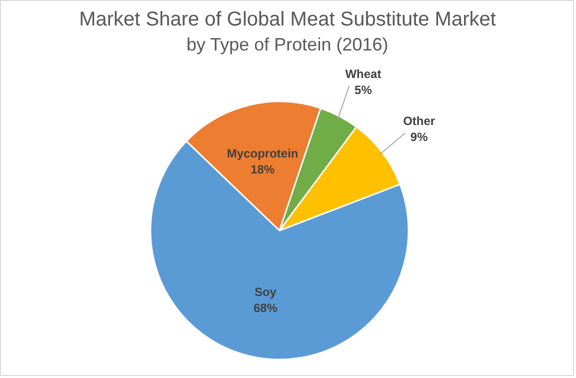 This screenshot has width=576, height=378. Describe the element at coordinates (419, 137) in the screenshot. I see `data-label: 9%` at that location.